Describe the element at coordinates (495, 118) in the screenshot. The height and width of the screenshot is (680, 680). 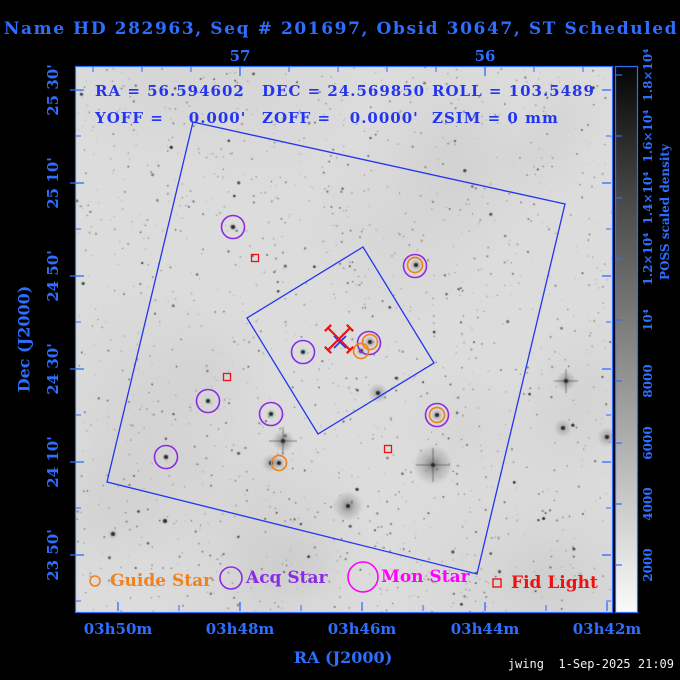
I see `zsim-value: ZSIM = 0 mm` at that location.